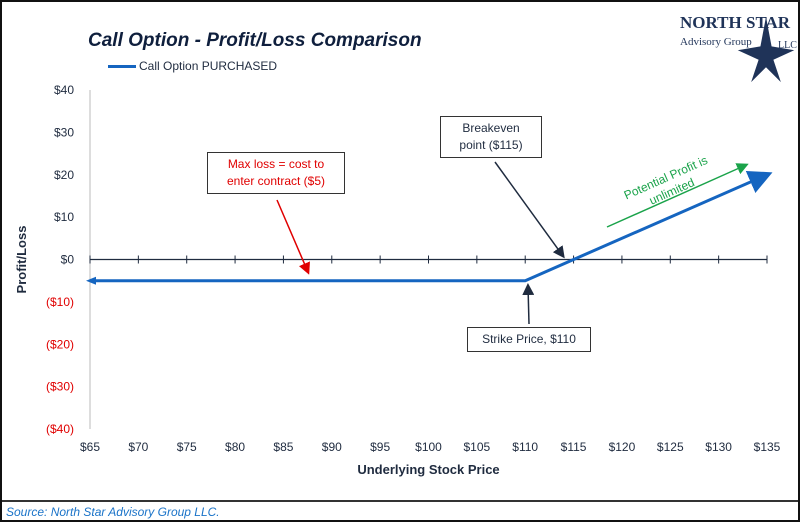  Describe the element at coordinates (64, 132) in the screenshot. I see `y-tick-label: $30` at that location.